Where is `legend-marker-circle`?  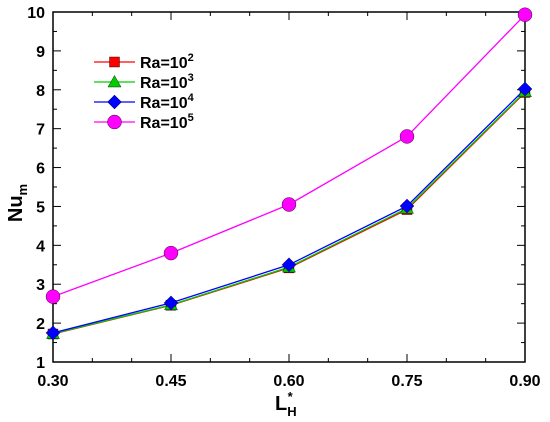
legend-marker-circle is located at coordinates (114, 122).